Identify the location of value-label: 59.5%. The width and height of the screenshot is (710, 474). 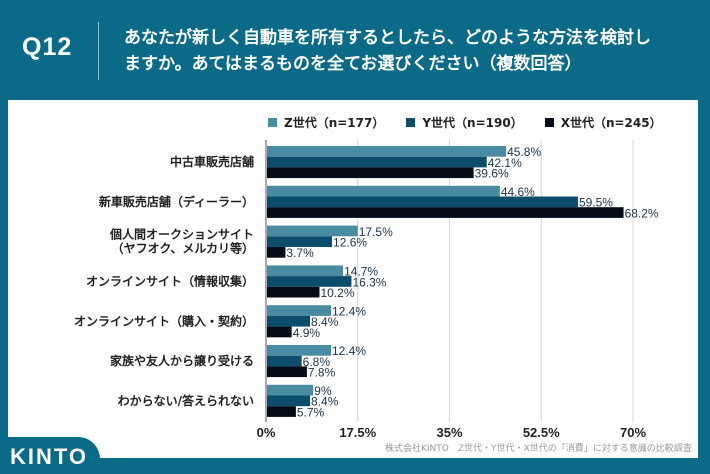
(596, 203).